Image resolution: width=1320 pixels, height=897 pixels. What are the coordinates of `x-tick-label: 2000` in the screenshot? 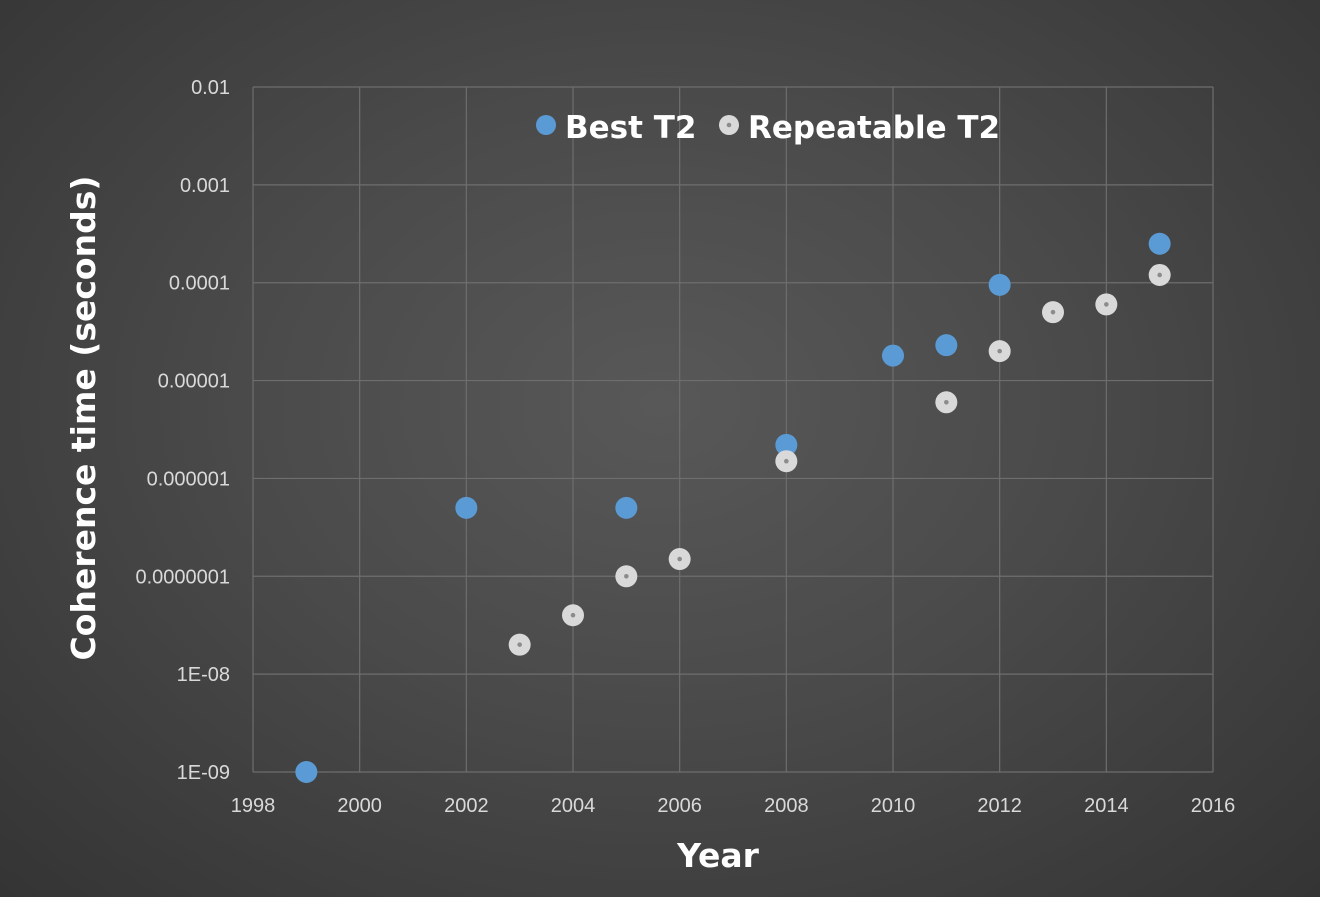 It's located at (359, 806).